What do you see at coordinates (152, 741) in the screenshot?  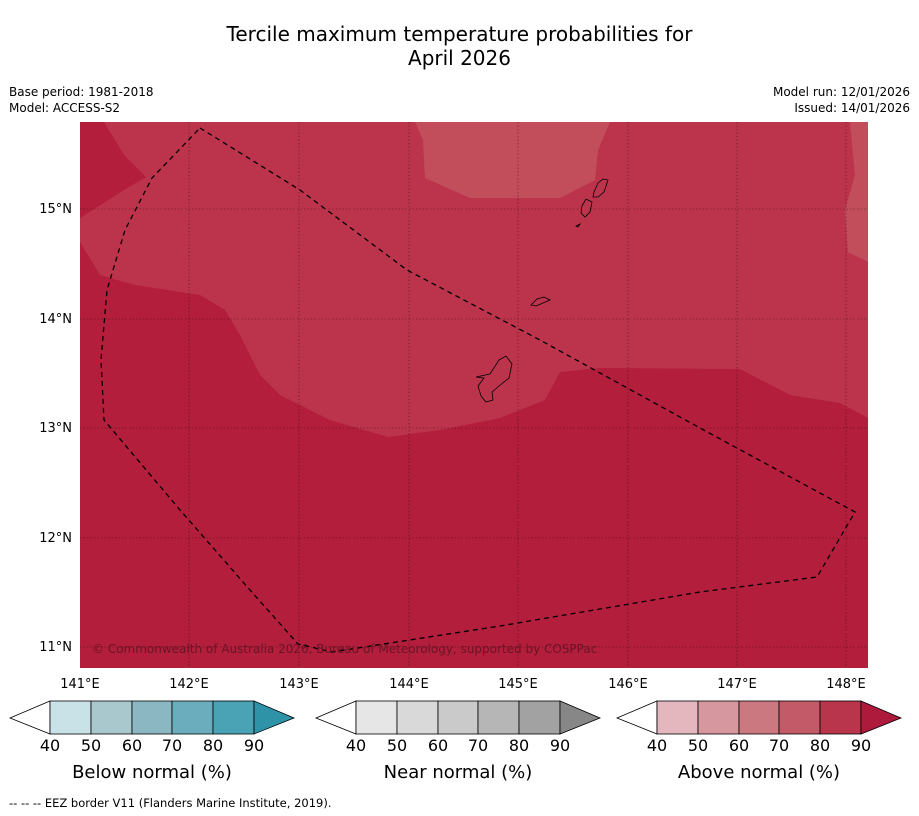 I see `colorbar-below: 40 50 60 70 80 90 Below normal (%)` at bounding box center [152, 741].